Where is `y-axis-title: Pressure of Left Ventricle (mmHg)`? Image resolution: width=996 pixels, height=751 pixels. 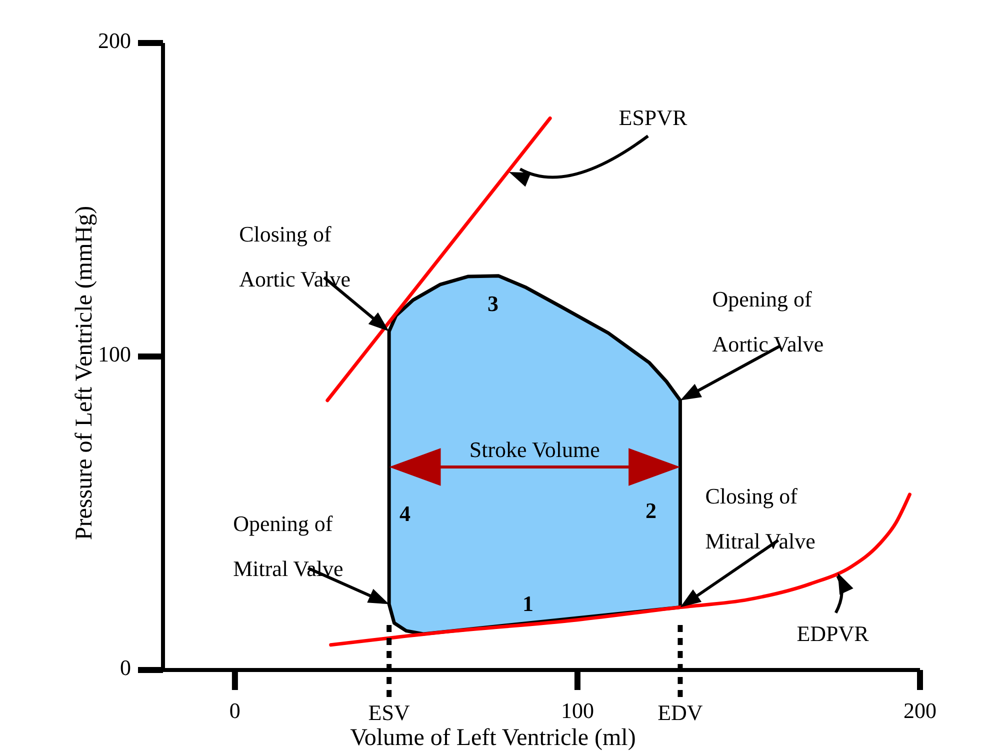 y-axis-title: Pressure of Left Ventricle (mmHg) is located at coordinates (85, 373).